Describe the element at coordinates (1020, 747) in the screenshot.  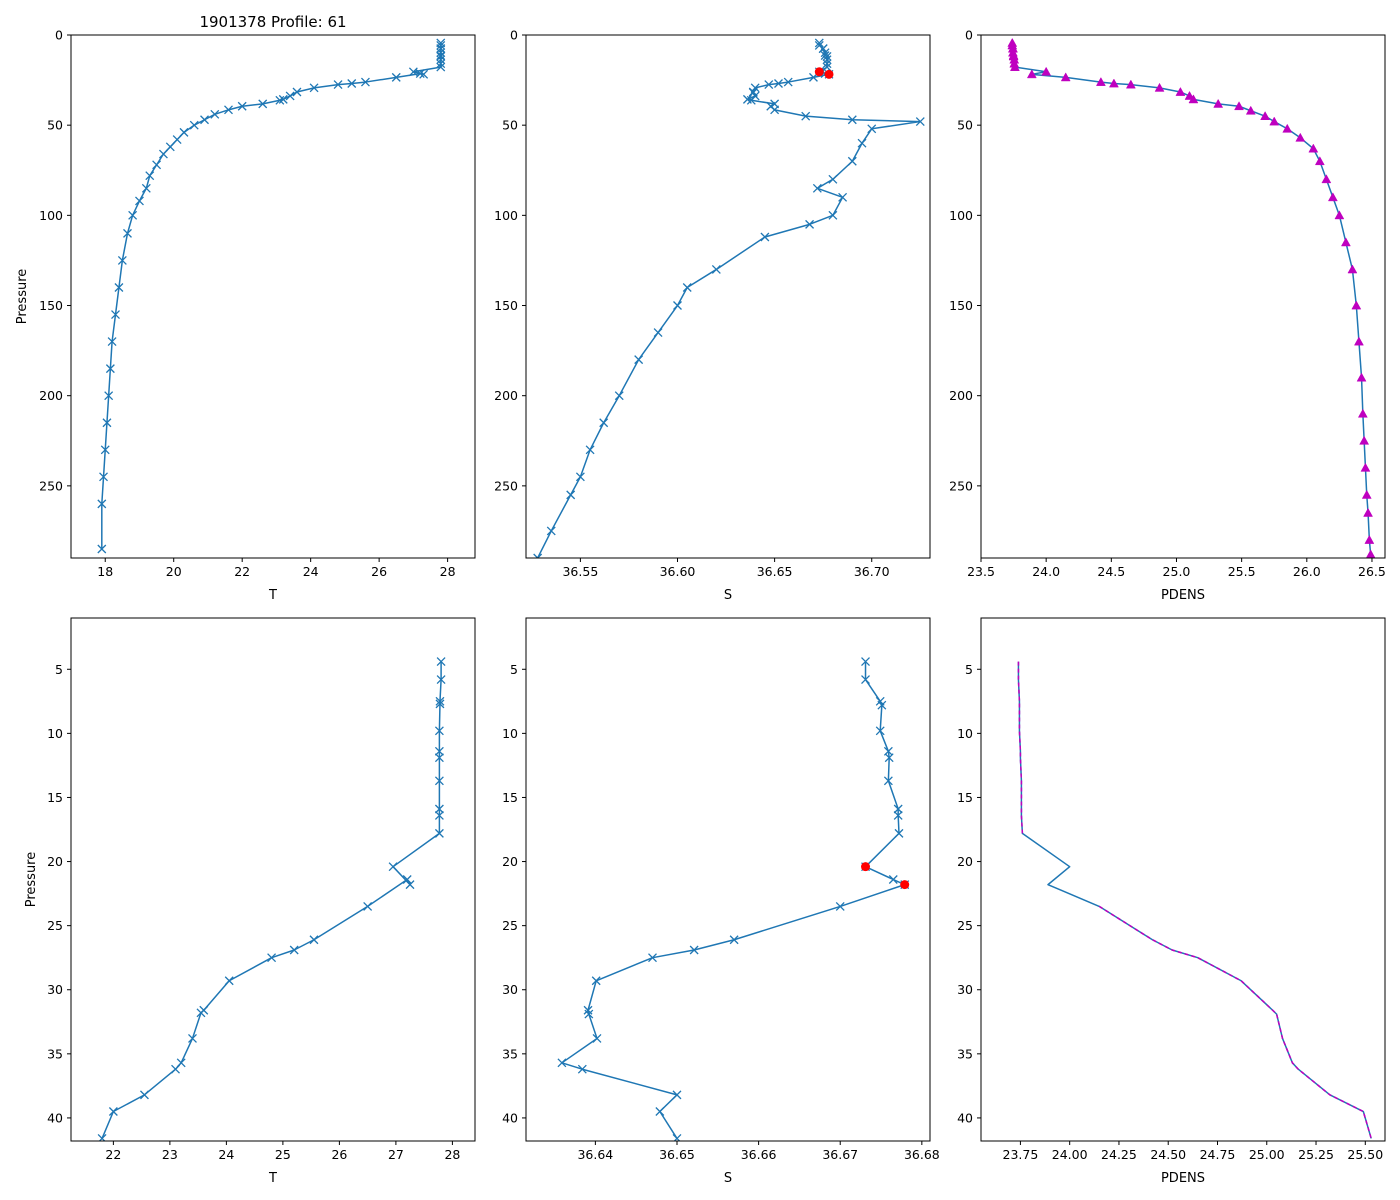
I see `series-line-pdens-dashed` at that location.